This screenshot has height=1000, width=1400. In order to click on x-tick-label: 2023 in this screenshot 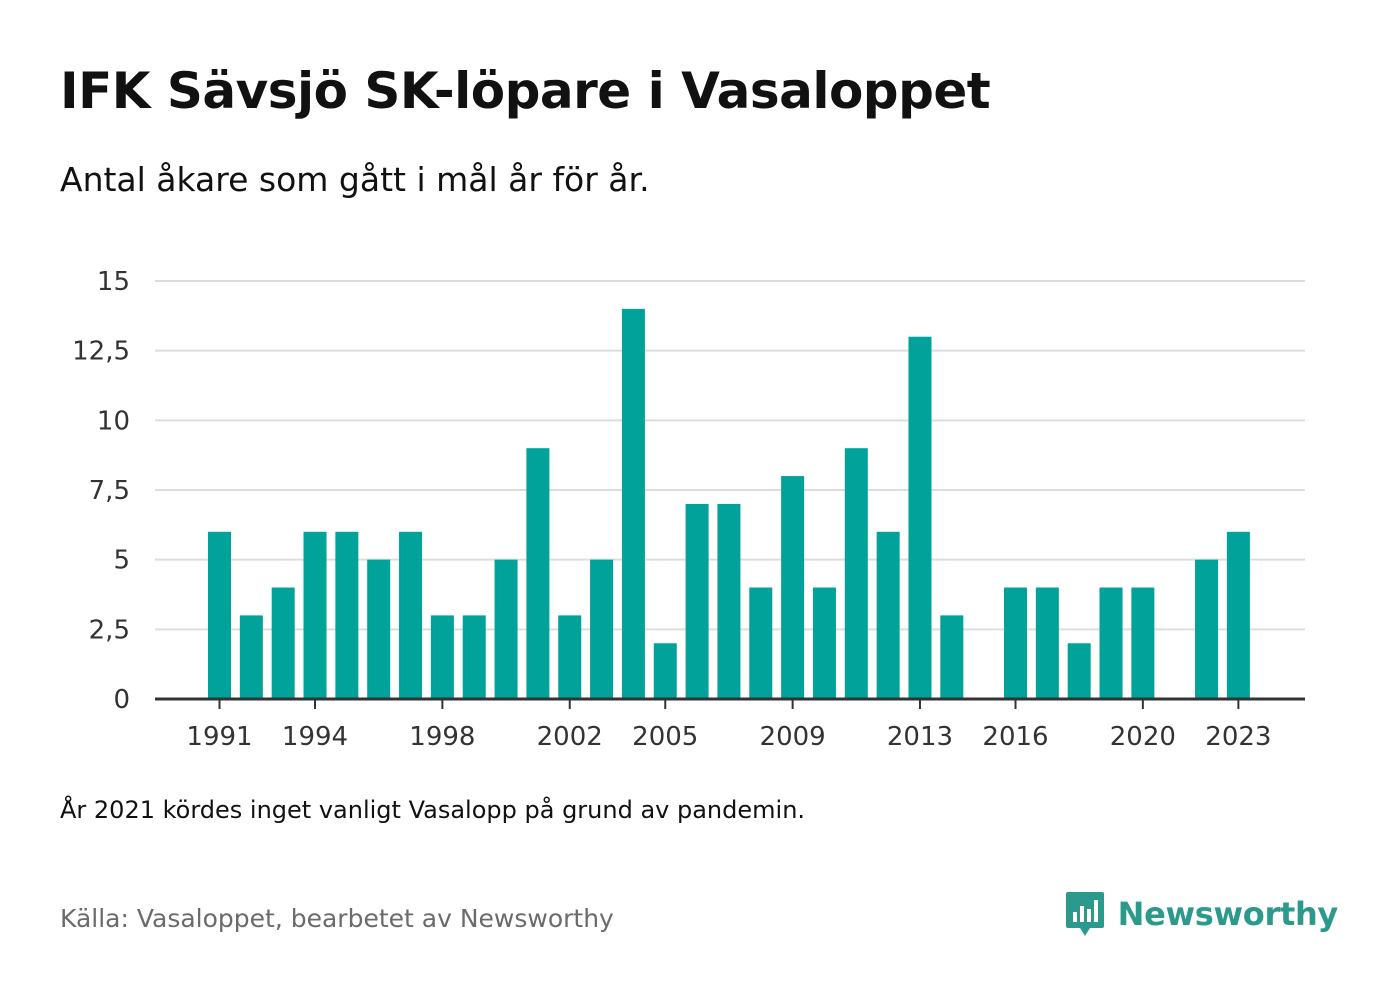, I will do `click(1238, 737)`.